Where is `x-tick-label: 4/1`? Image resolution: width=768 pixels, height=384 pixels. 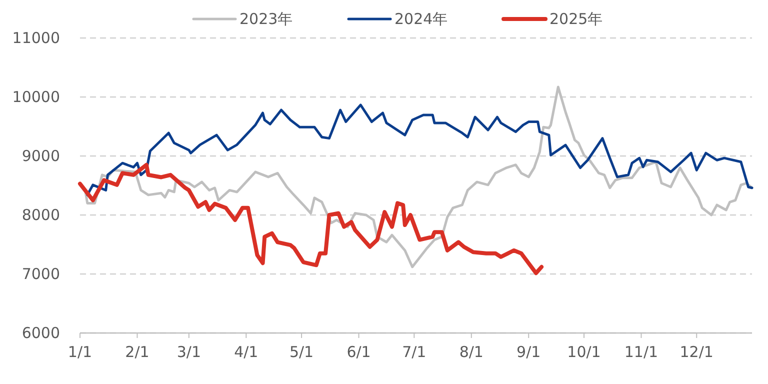
x-tick-label: 4/1 is located at coordinates (246, 352).